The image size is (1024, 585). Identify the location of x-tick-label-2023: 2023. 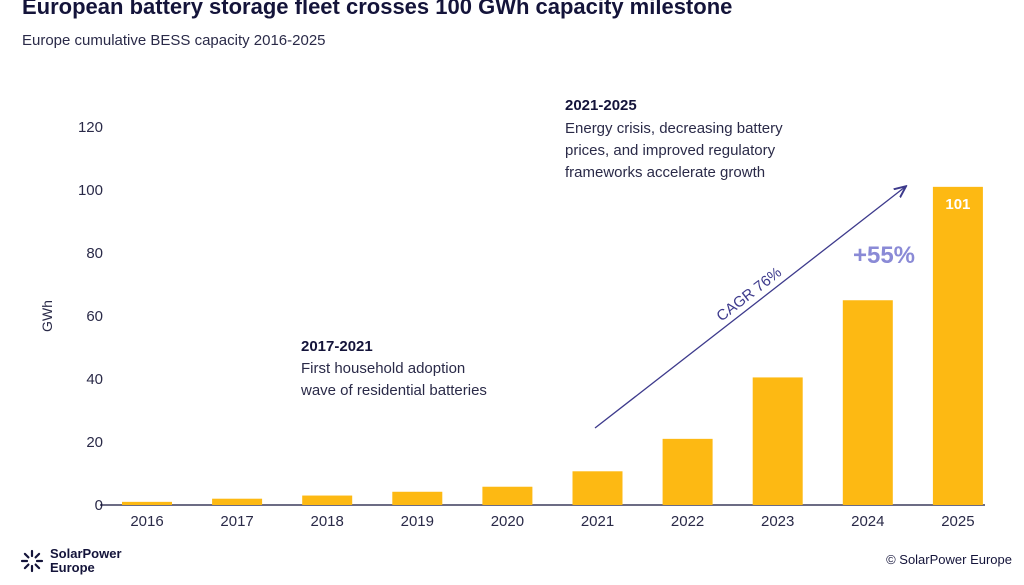
(777, 521).